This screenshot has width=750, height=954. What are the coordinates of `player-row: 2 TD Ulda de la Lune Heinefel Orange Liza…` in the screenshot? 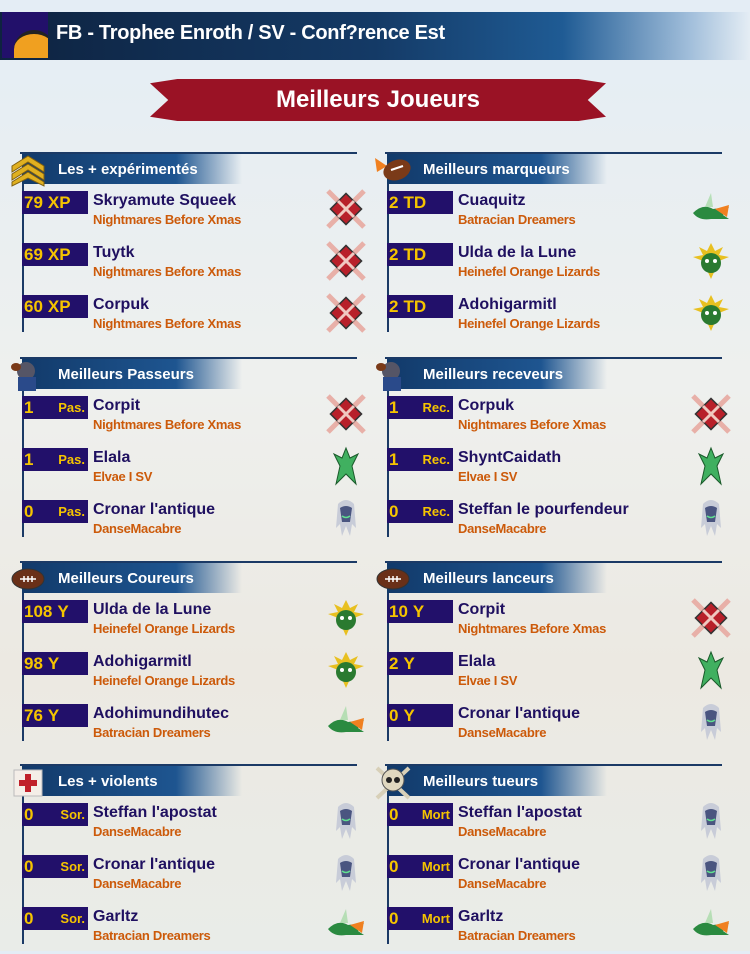 It's located at (557, 266).